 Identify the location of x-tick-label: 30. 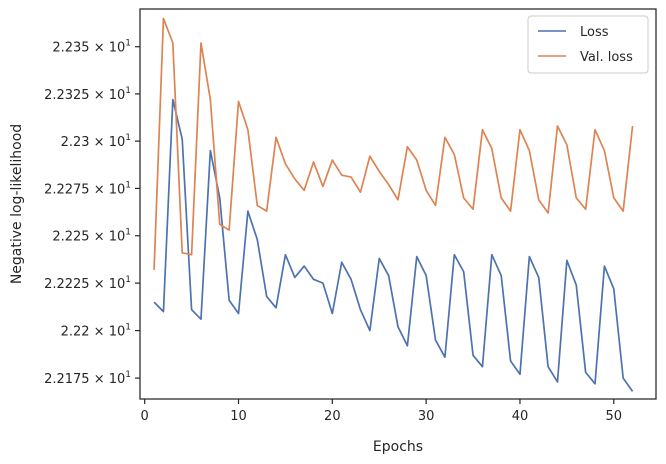
(426, 416).